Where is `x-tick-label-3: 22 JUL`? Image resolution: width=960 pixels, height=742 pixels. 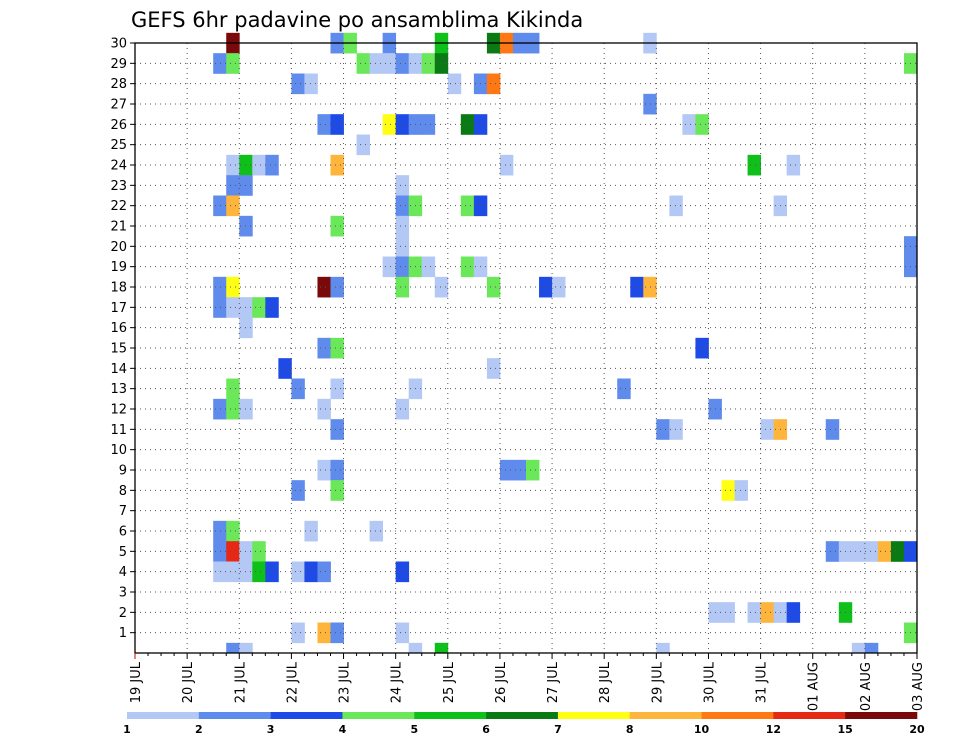 x-tick-label-3: 22 JUL is located at coordinates (292, 682).